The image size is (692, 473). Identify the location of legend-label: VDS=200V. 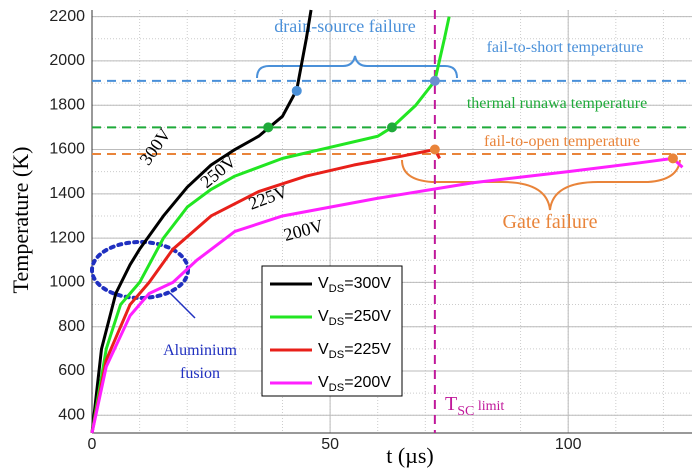
(354, 384).